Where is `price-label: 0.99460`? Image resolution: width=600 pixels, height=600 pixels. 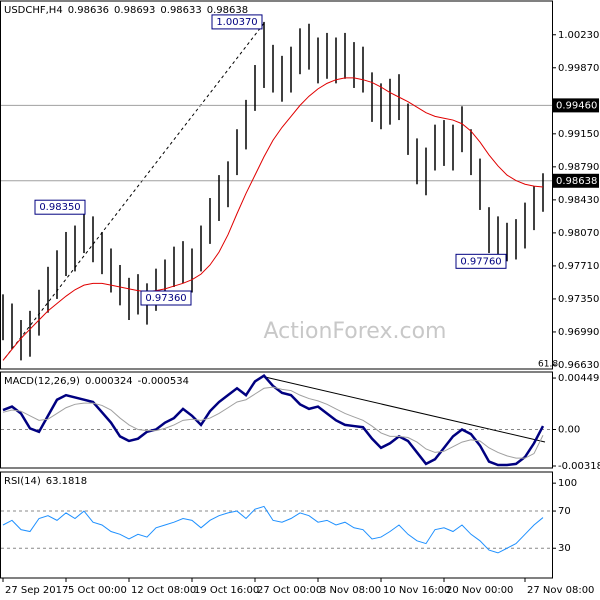
price-label: 0.99460 is located at coordinates (576, 105).